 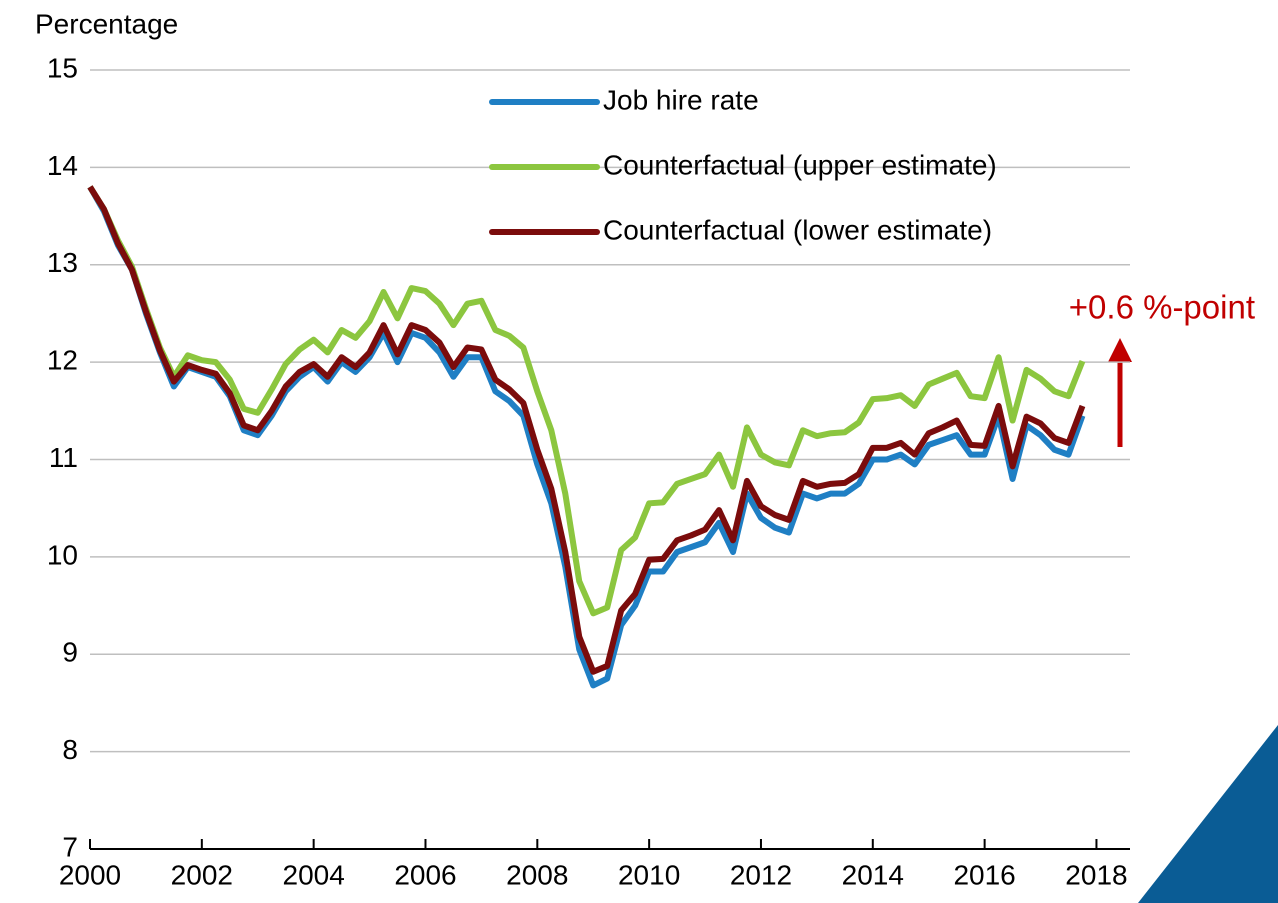 What do you see at coordinates (800, 164) in the screenshot?
I see `legend-label: Counterfactual (upper estimate)` at bounding box center [800, 164].